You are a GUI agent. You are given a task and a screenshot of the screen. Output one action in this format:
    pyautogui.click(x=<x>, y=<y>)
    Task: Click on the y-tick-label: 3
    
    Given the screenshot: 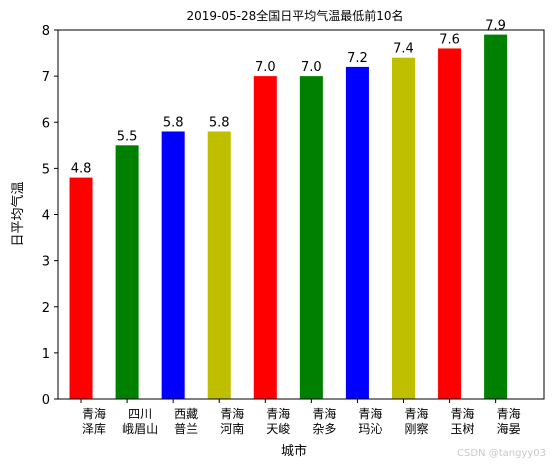 What is the action you would take?
    pyautogui.click(x=46, y=262)
    